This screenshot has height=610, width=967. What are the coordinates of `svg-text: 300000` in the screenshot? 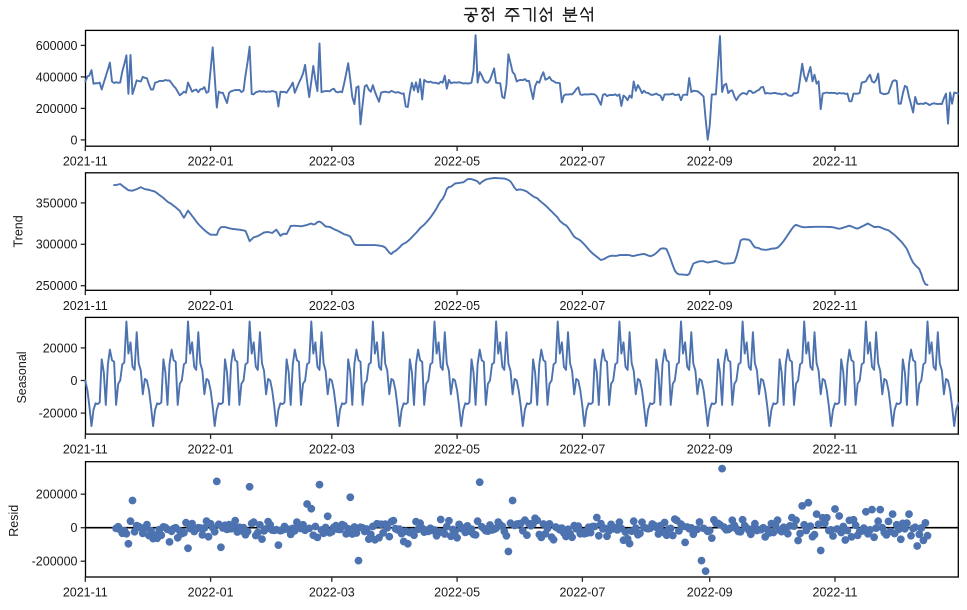 It's located at (57, 245).